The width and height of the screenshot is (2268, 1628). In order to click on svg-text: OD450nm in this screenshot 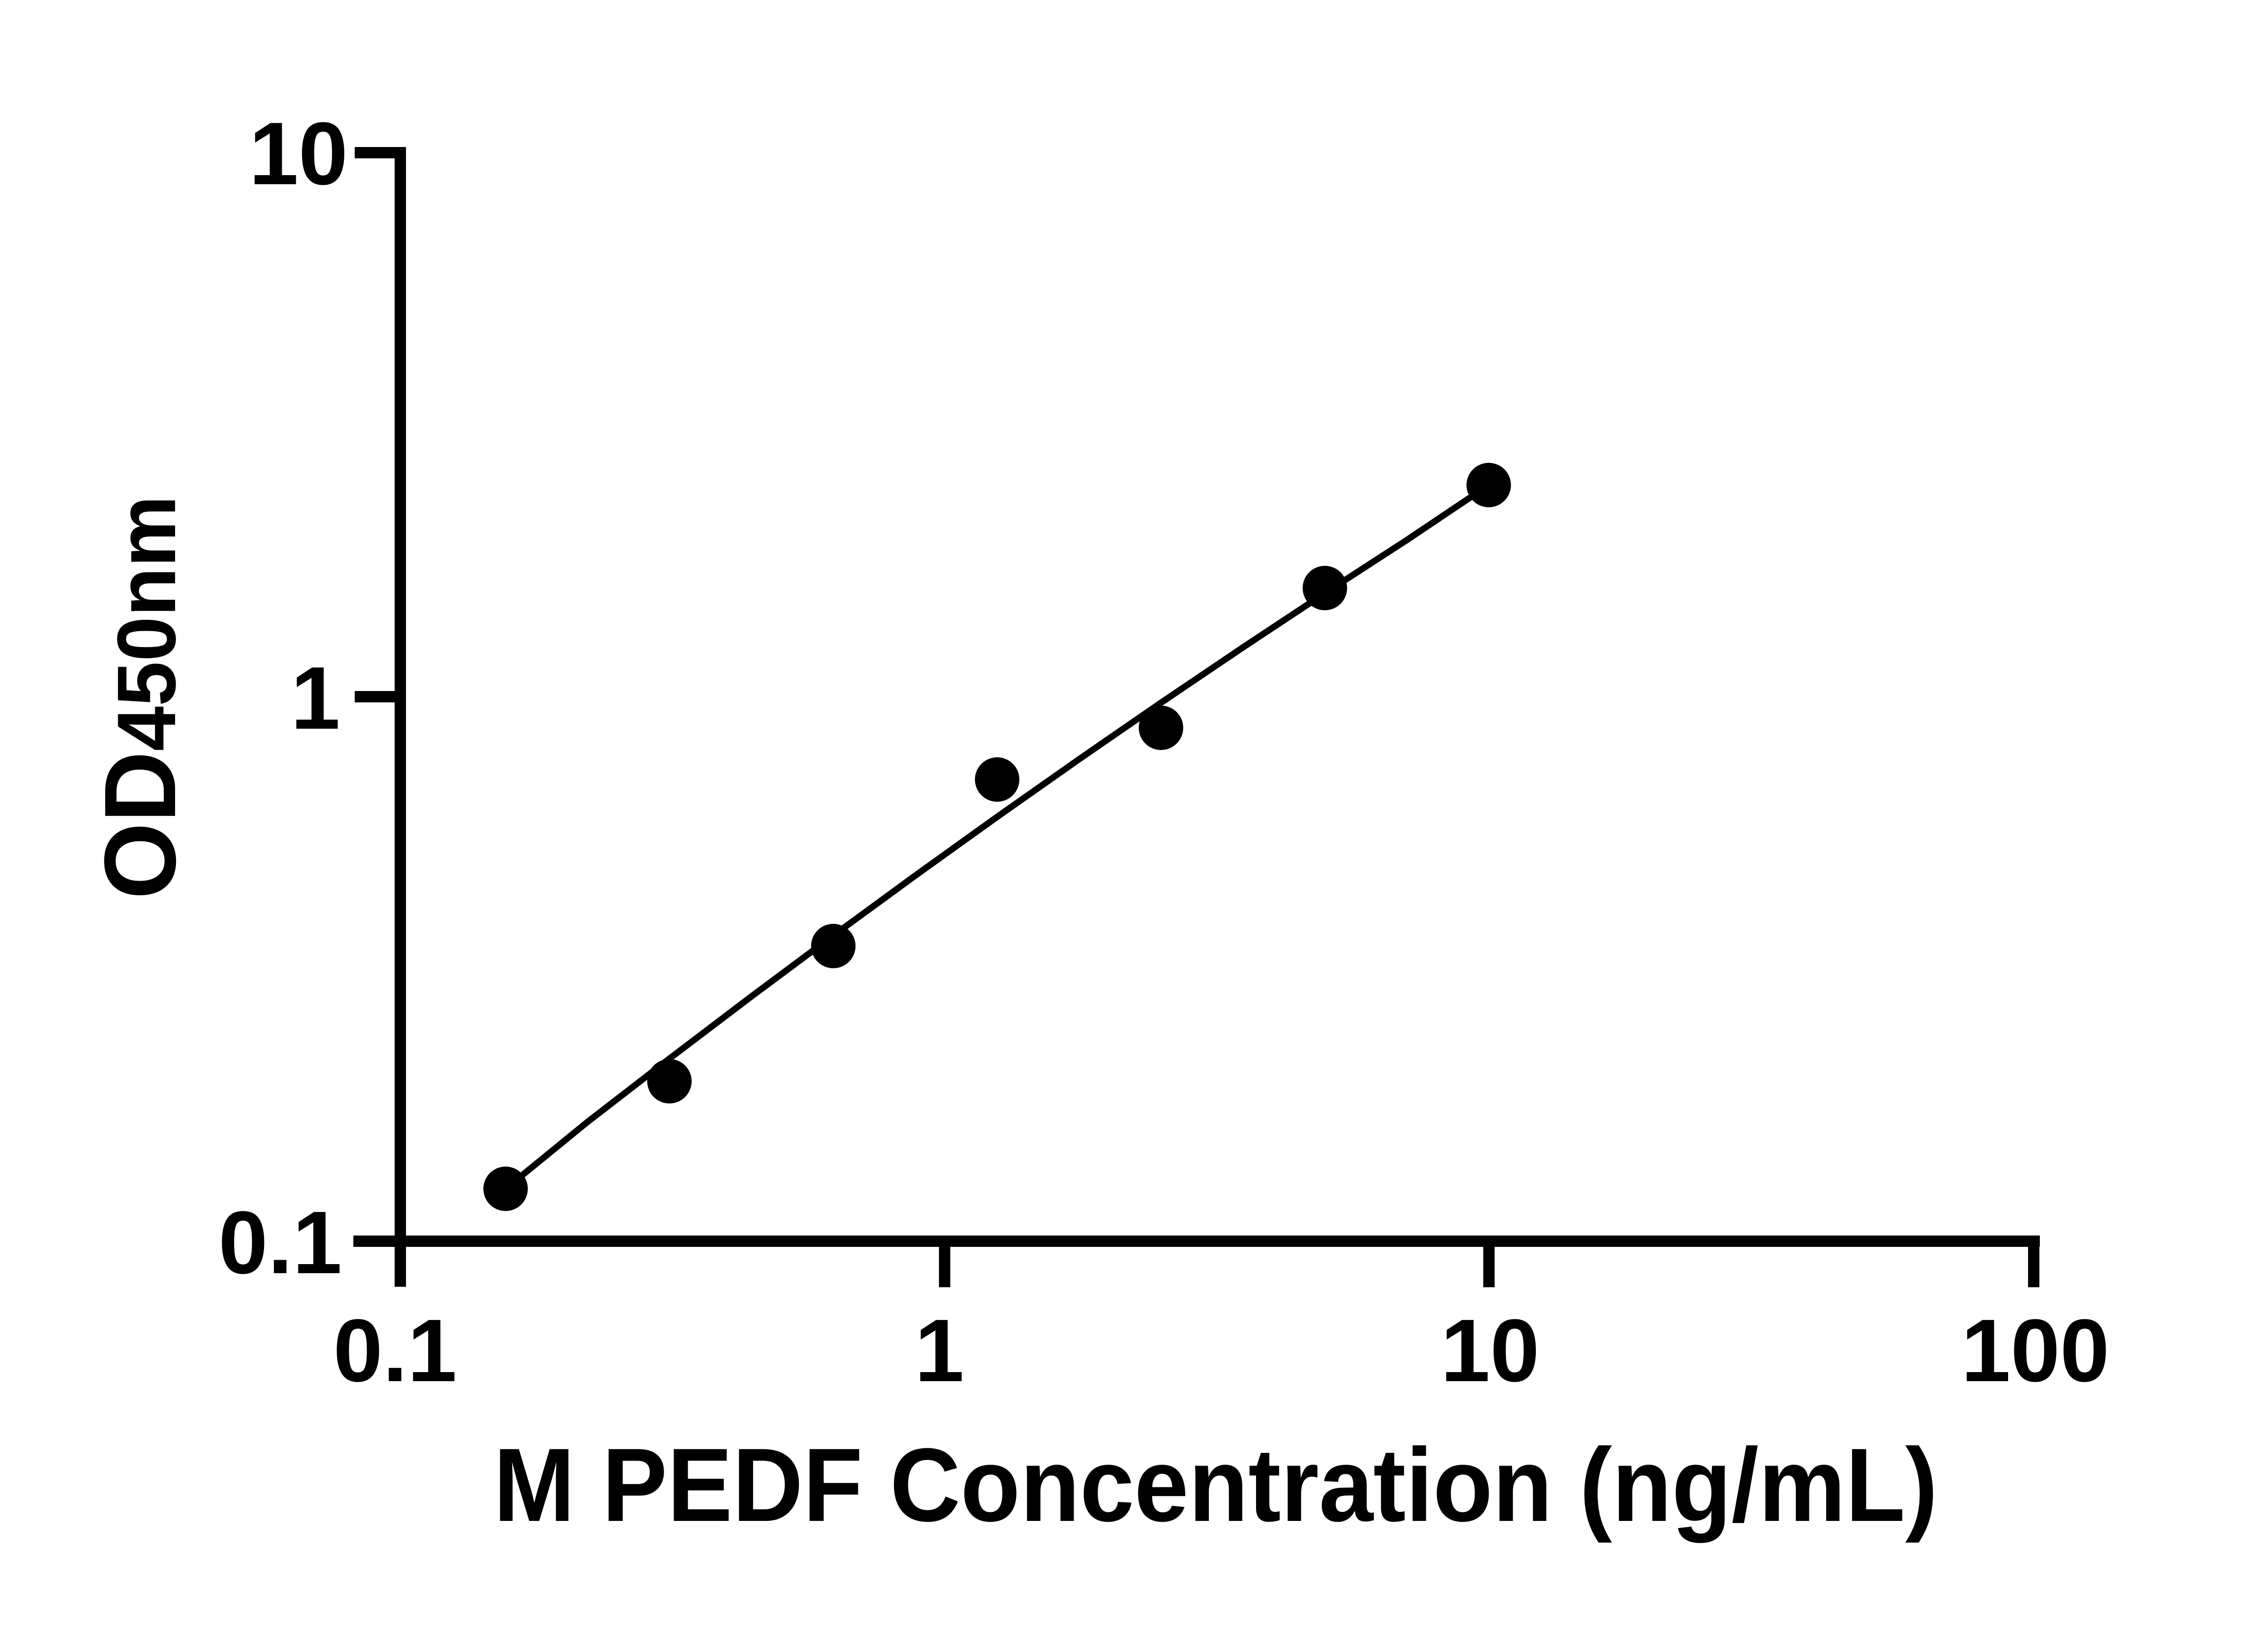, I will do `click(140, 697)`.